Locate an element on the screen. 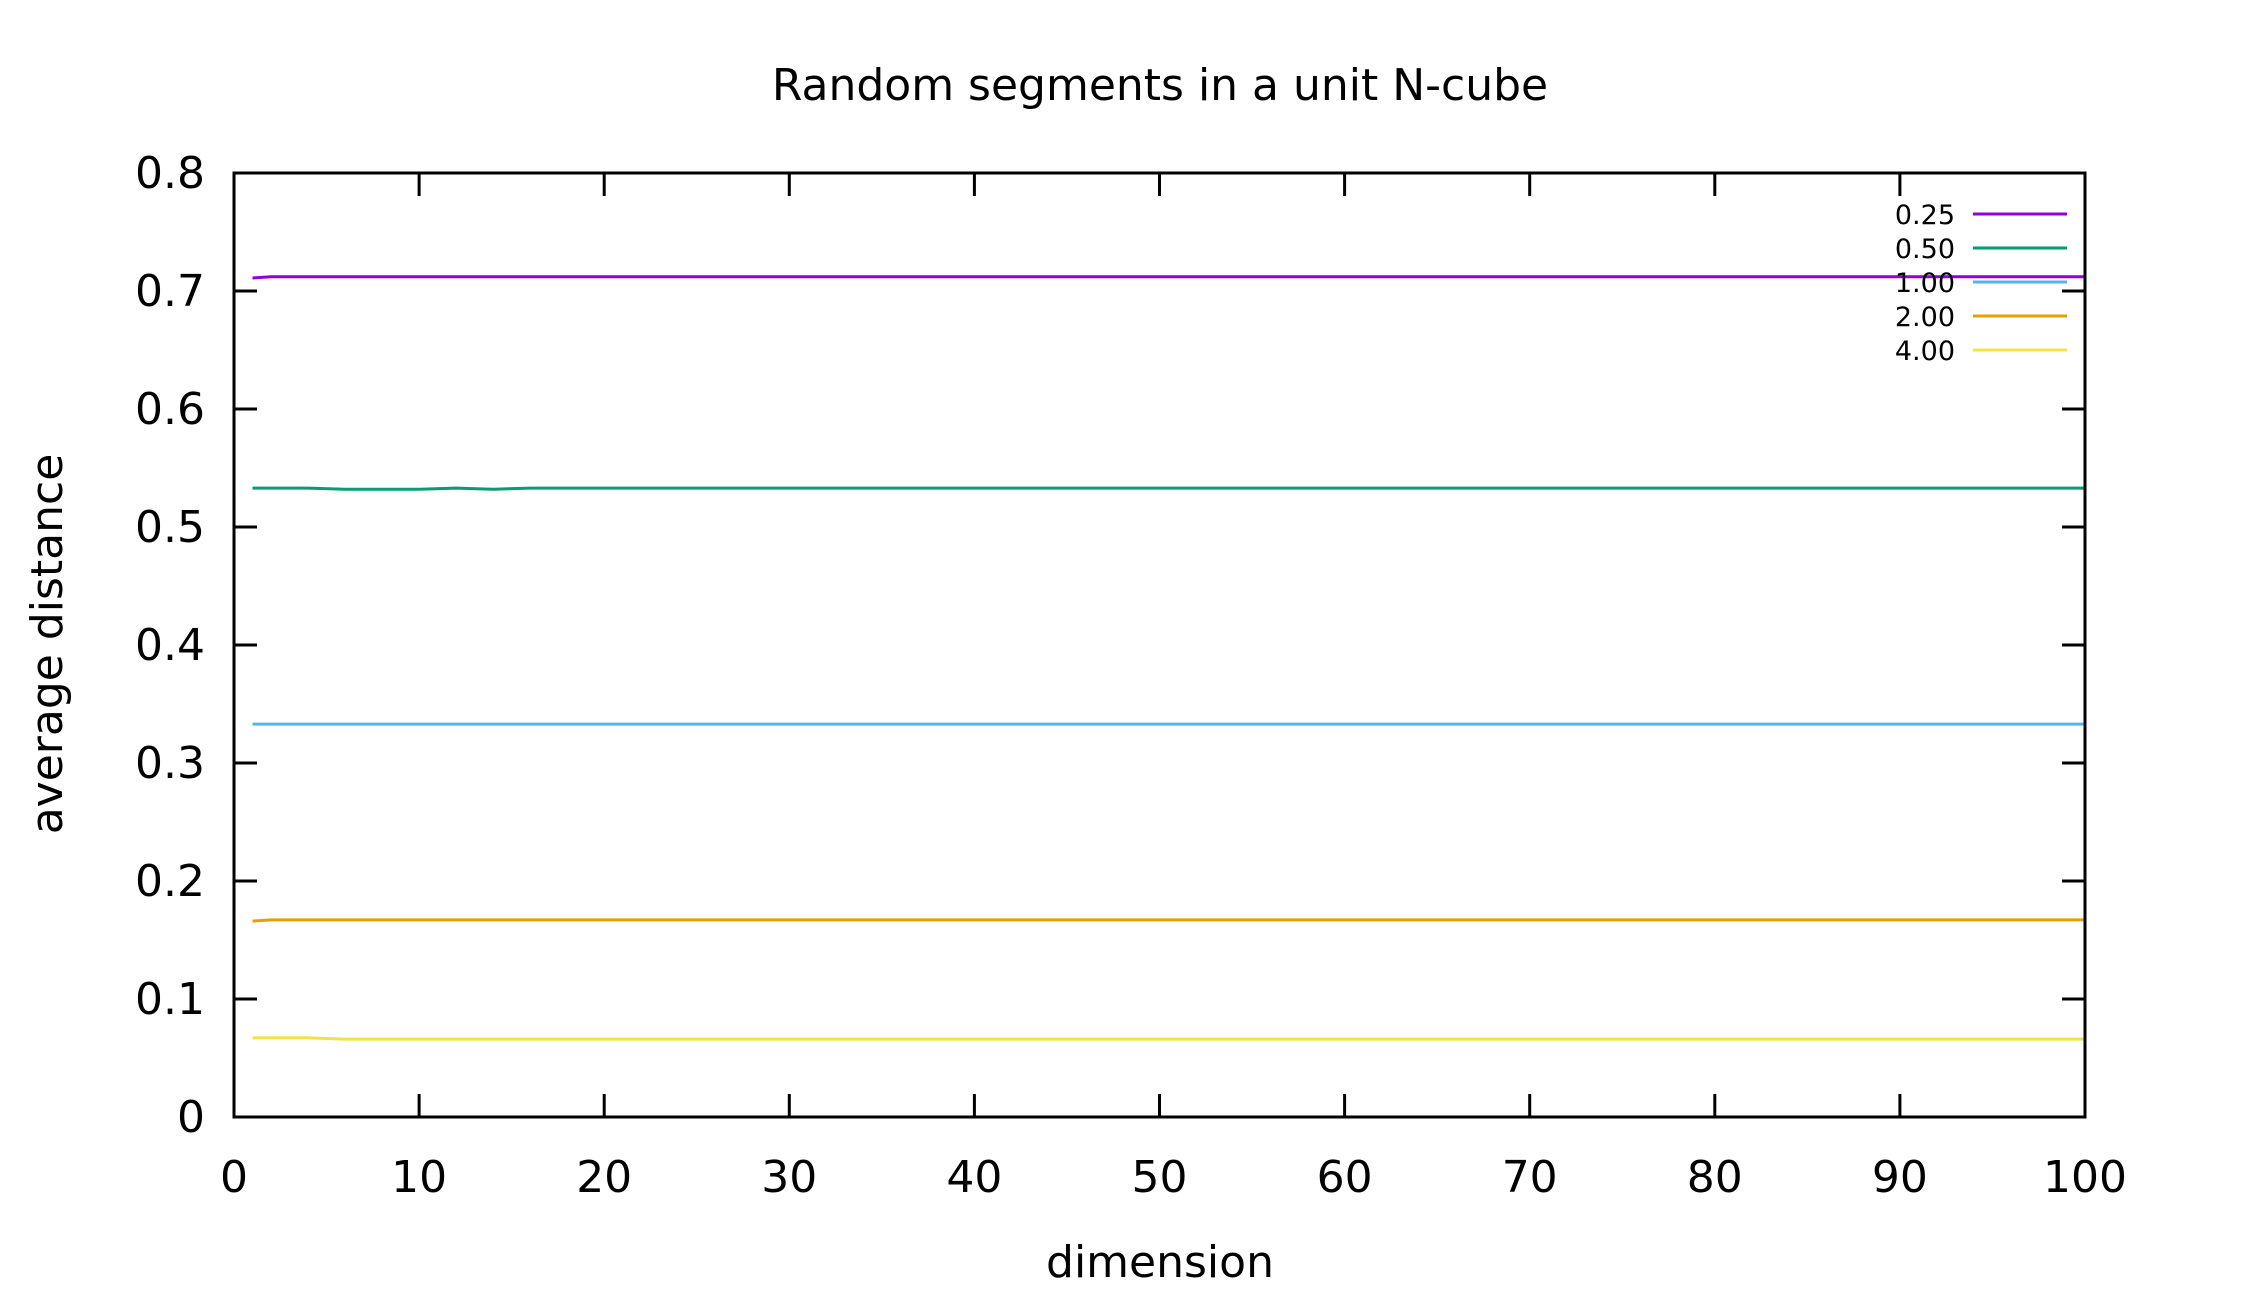 Image resolution: width=2256 pixels, height=1296 pixels. x-tick-label: 0 is located at coordinates (234, 1177).